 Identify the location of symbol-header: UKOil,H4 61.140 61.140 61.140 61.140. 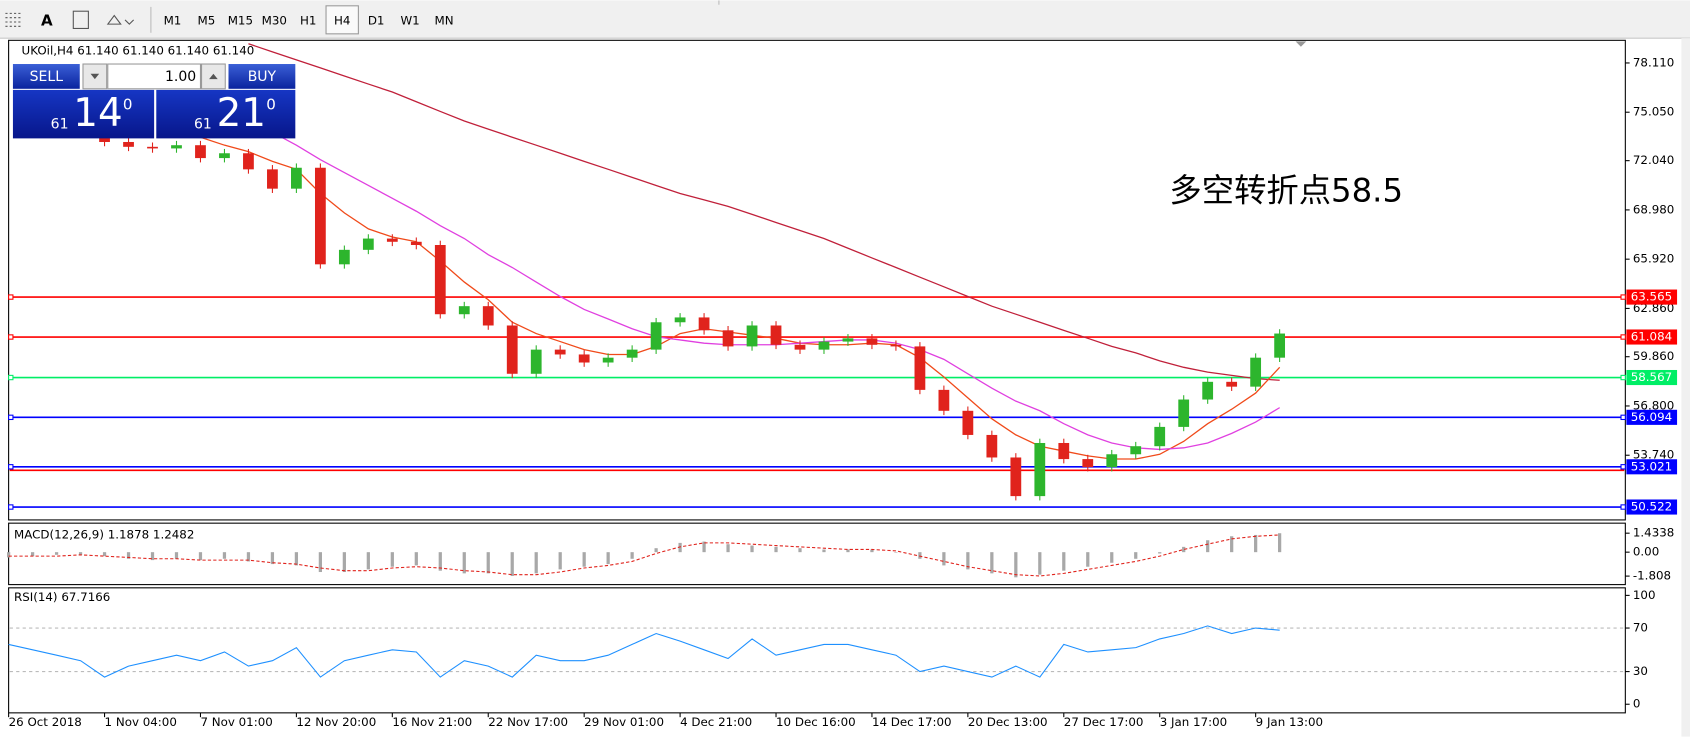
(138, 51).